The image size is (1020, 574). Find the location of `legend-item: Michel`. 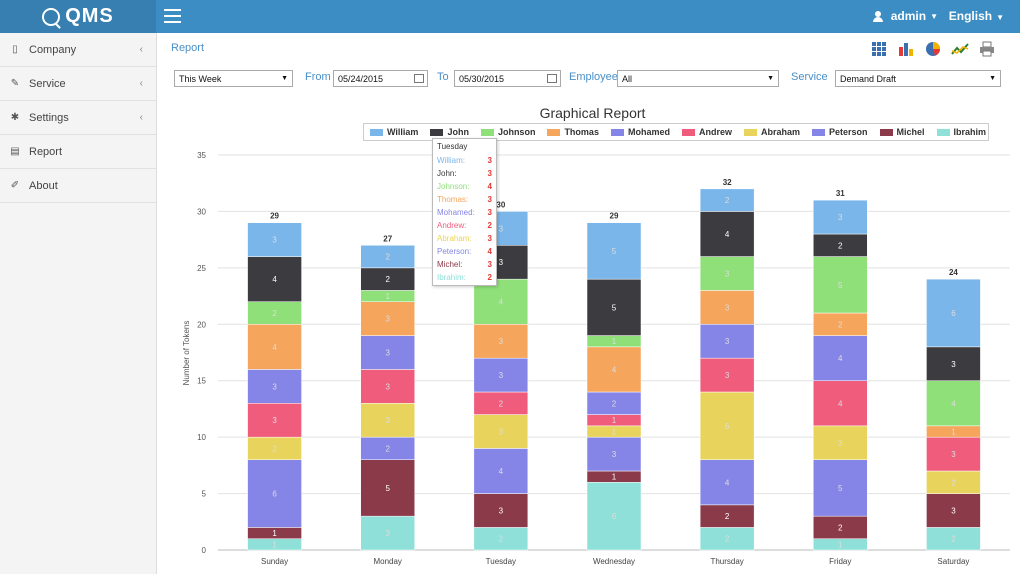

legend-item: Michel is located at coordinates (902, 132).